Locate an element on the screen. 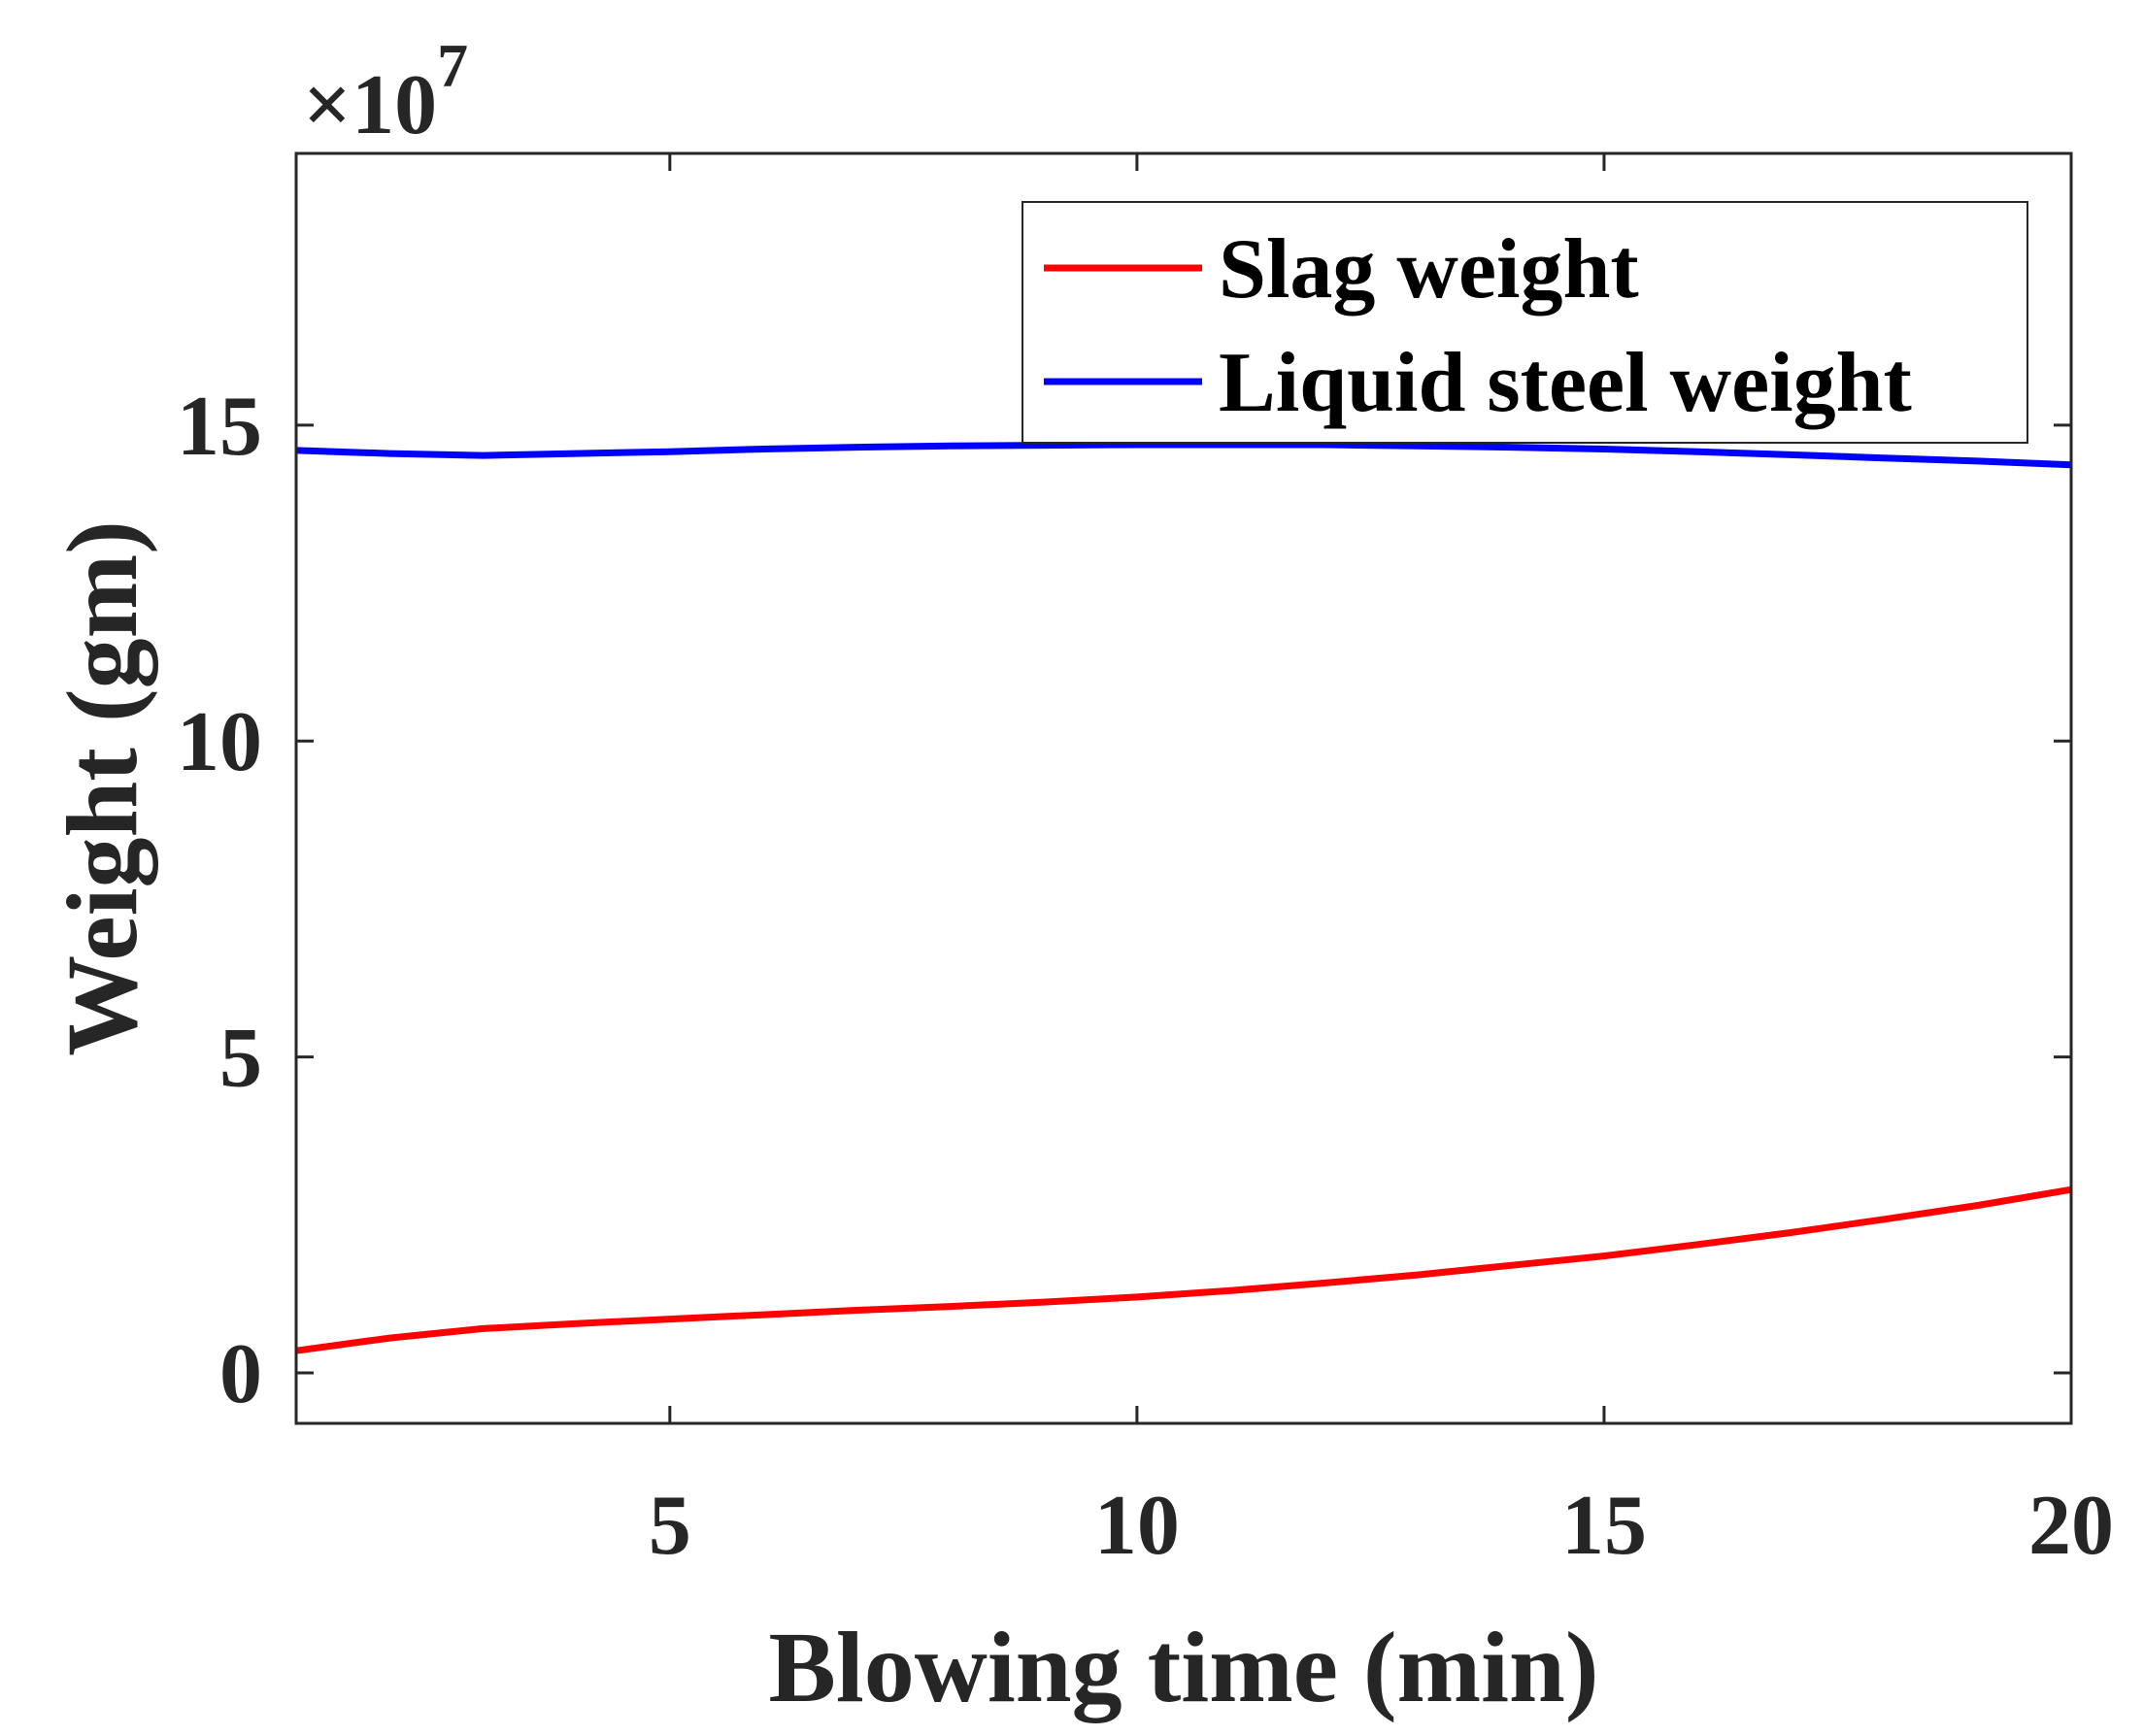  y-tick-label: 15 is located at coordinates (220, 427).